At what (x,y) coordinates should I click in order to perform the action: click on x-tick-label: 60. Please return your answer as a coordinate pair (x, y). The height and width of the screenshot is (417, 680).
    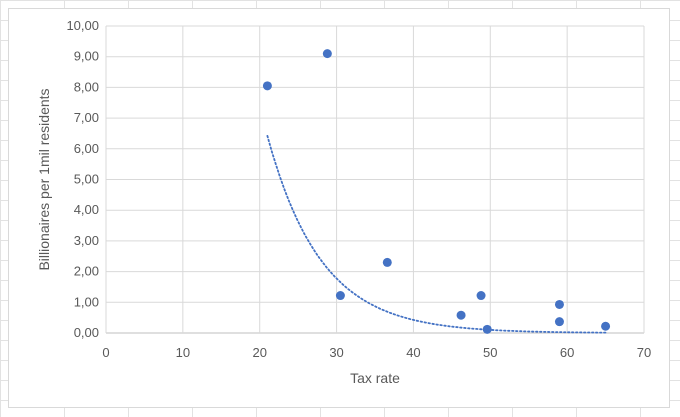
    Looking at the image, I should click on (567, 352).